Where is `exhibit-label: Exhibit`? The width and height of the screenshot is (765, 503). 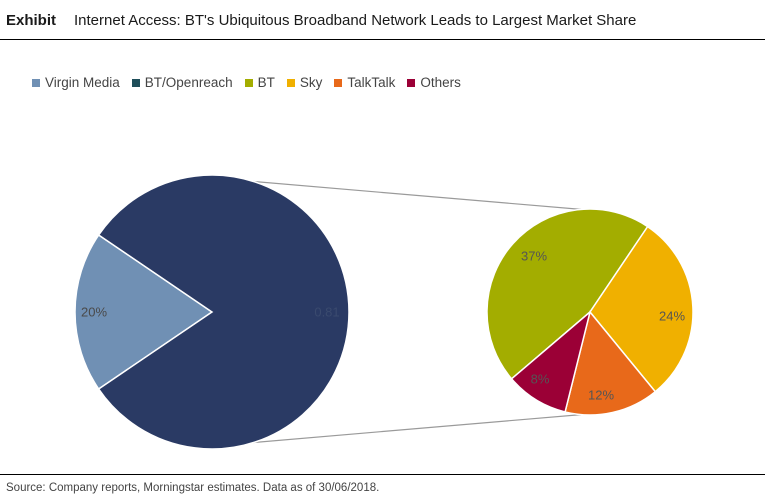 exhibit-label: Exhibit is located at coordinates (31, 20).